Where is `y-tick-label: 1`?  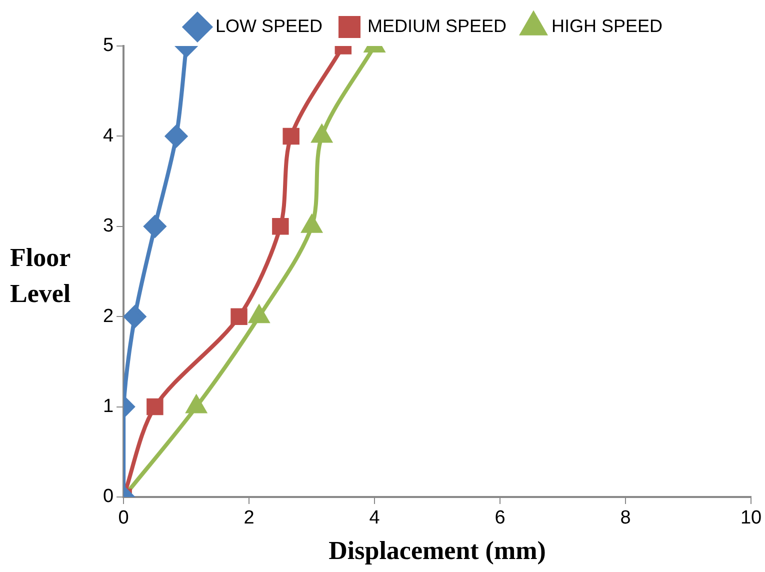 y-tick-label: 1 is located at coordinates (108, 407).